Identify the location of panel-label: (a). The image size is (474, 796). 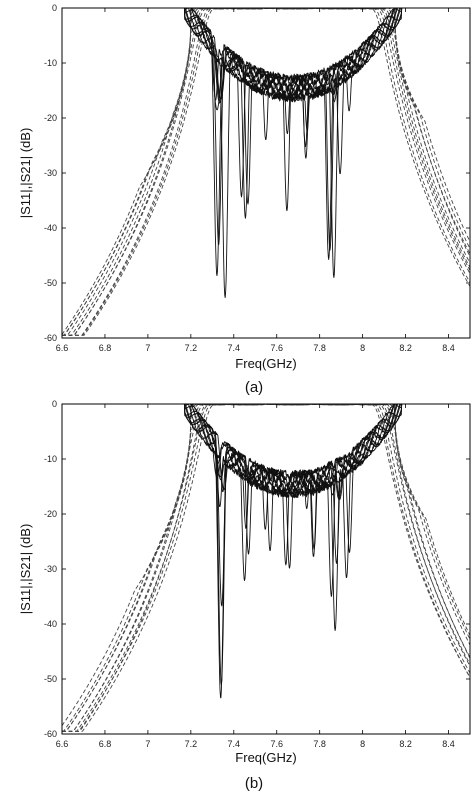
(254, 387).